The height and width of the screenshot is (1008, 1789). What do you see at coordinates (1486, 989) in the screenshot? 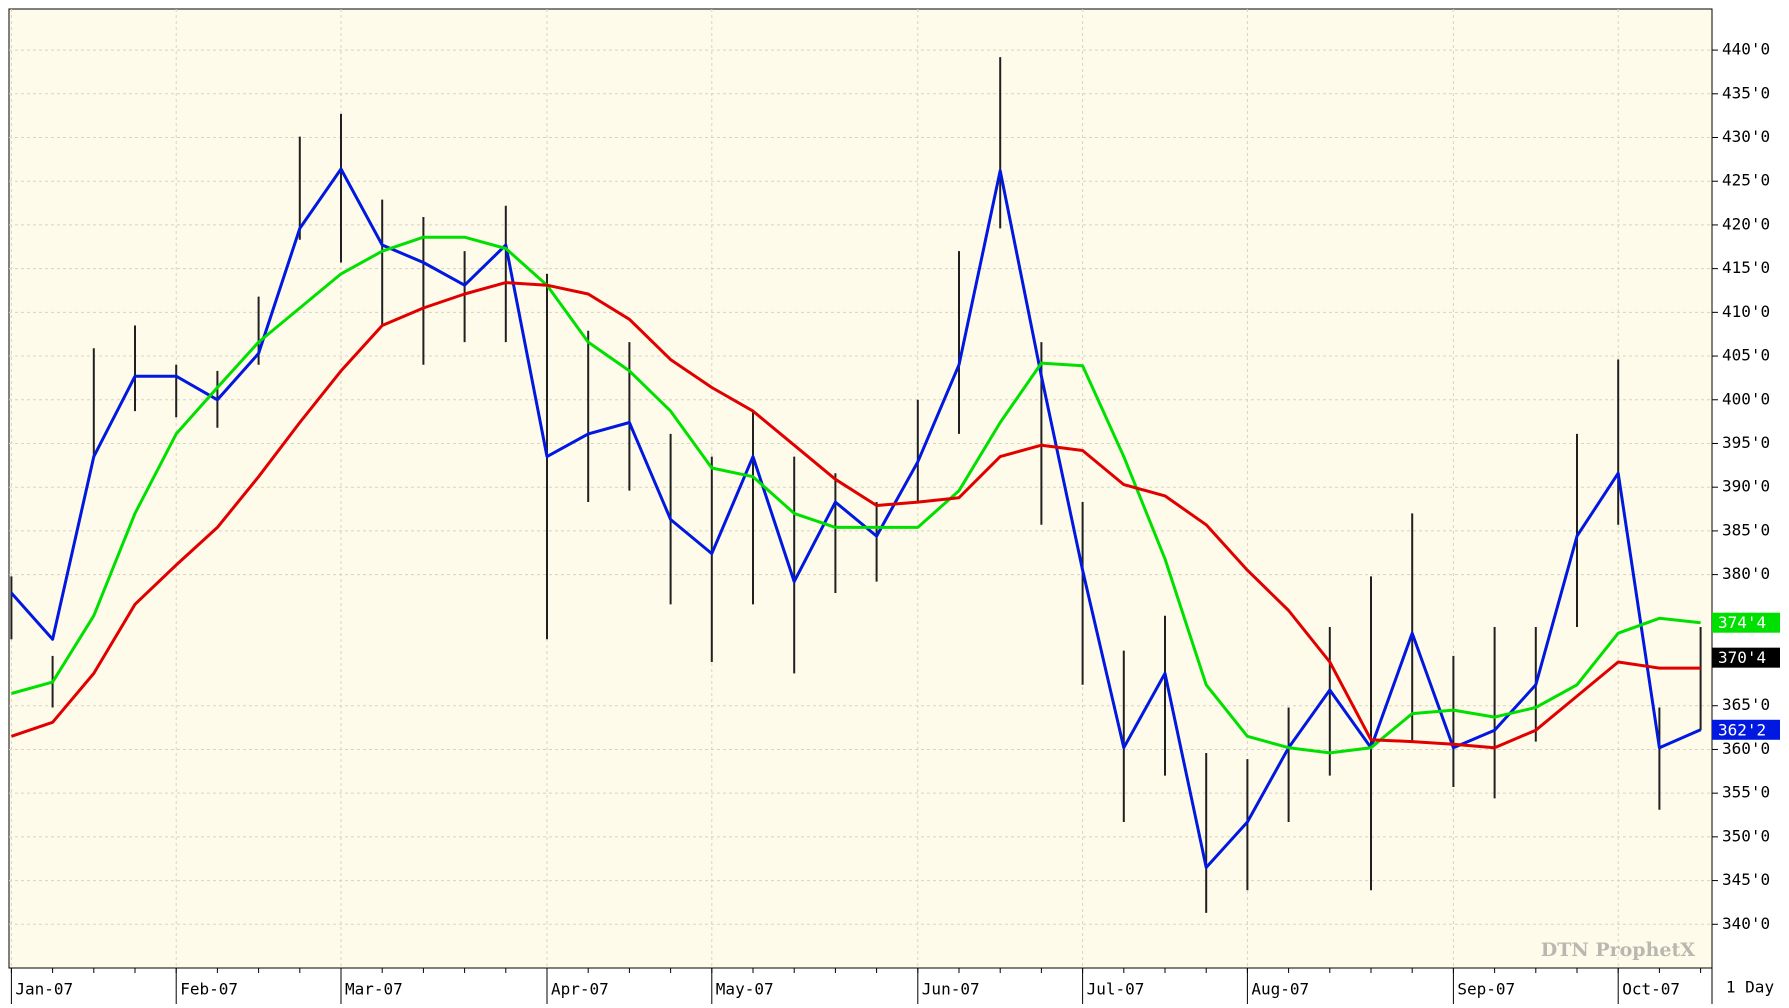
I see `x-tick-label: Sep-07` at bounding box center [1486, 989].